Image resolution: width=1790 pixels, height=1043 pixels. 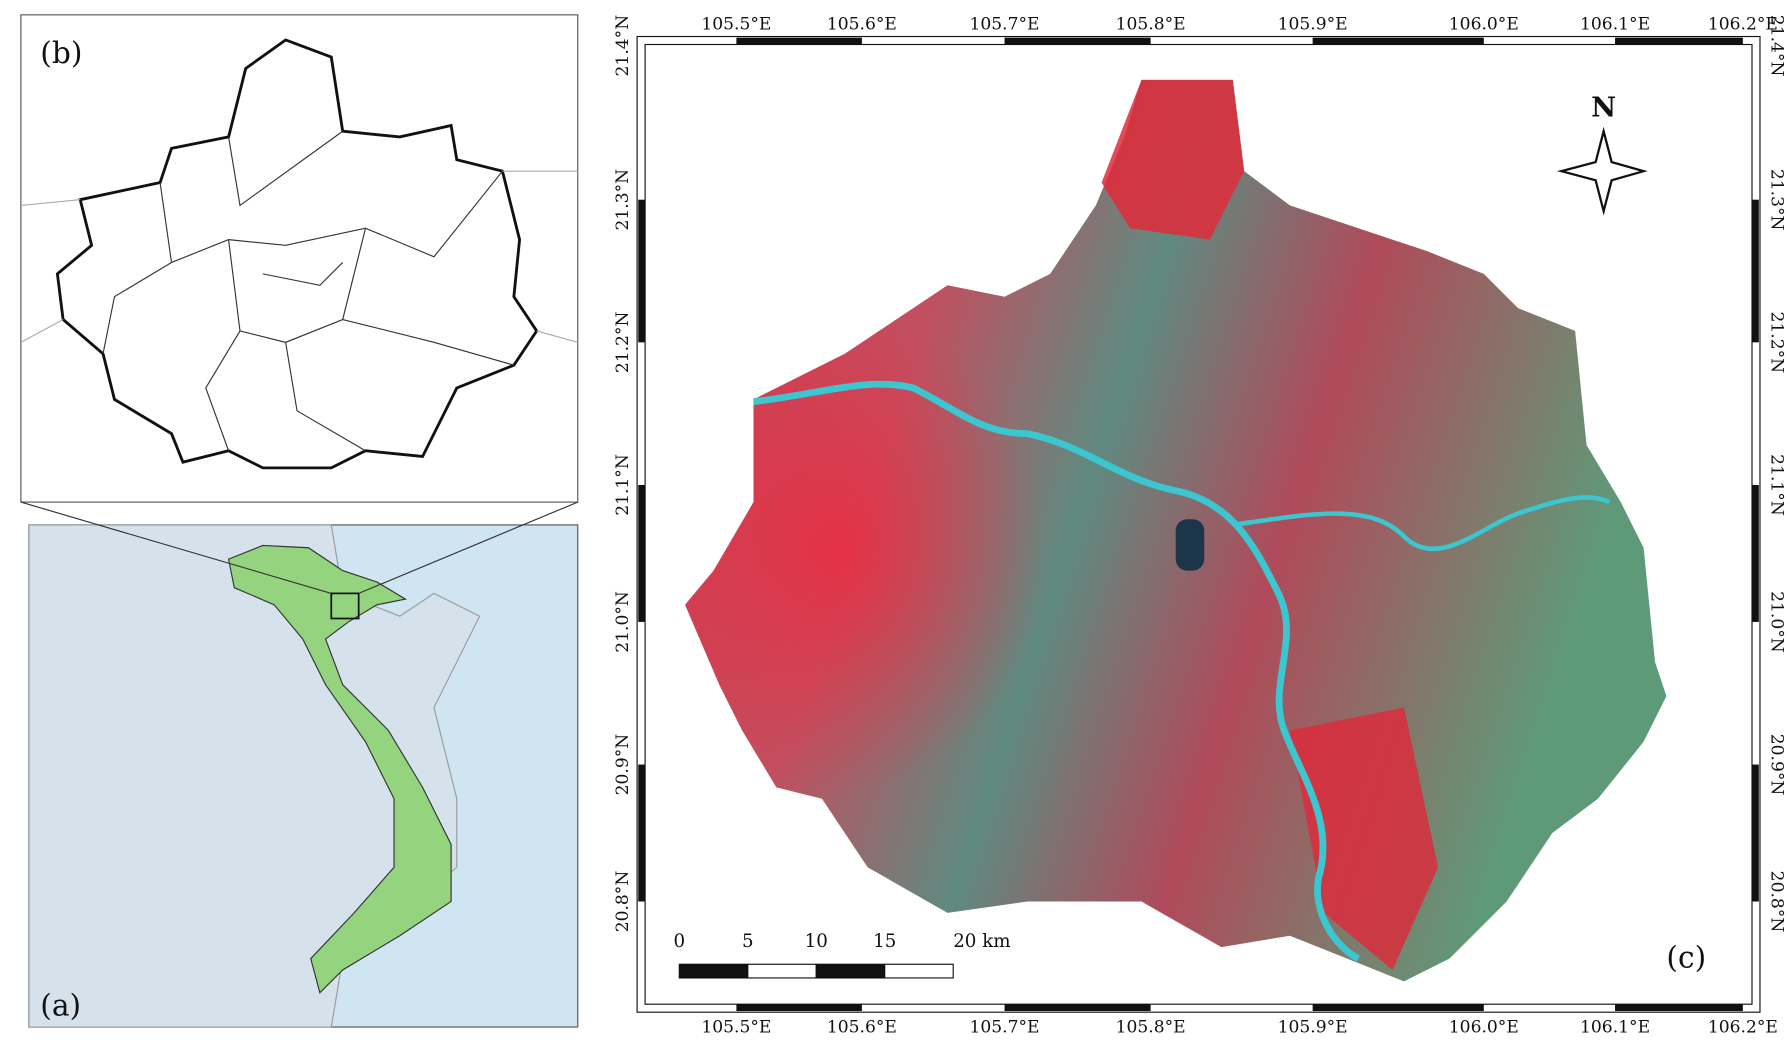 What do you see at coordinates (680, 941) in the screenshot?
I see `scale-label: 0` at bounding box center [680, 941].